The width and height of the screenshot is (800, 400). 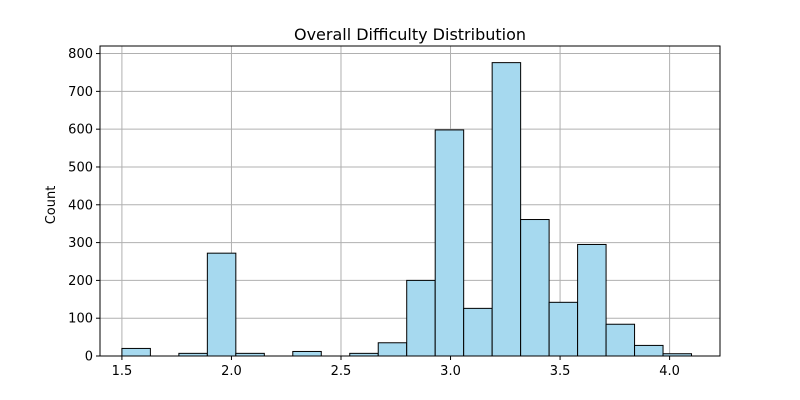 I want to click on x-tick-label-1: 2.0, so click(x=231, y=371).